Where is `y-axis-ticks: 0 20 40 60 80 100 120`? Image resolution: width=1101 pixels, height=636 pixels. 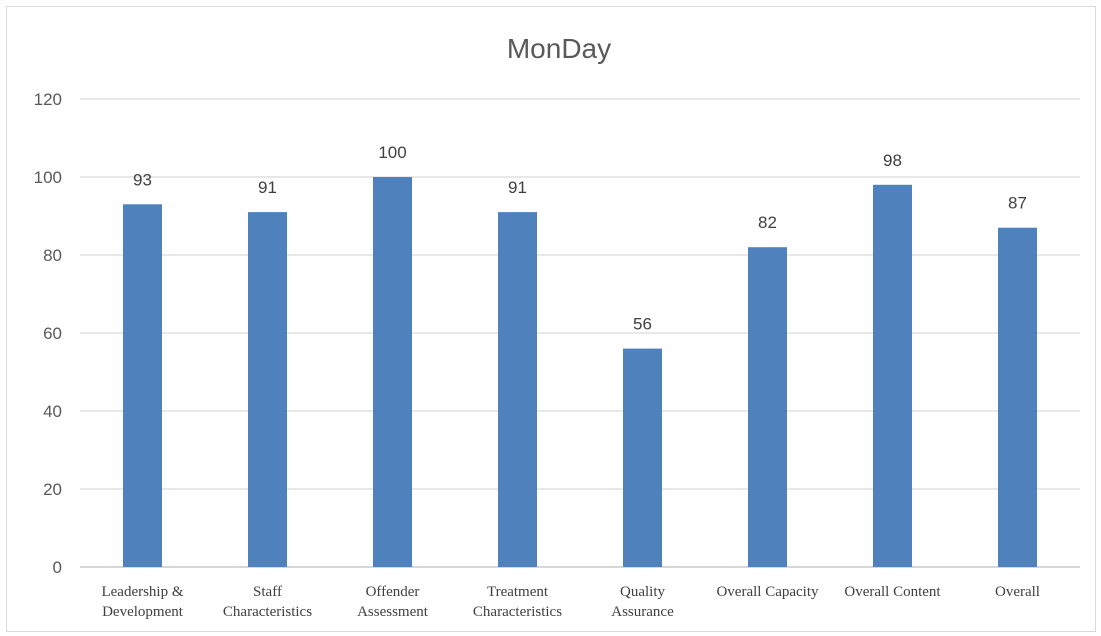
y-axis-ticks: 0 20 40 60 80 100 120 is located at coordinates (48, 333).